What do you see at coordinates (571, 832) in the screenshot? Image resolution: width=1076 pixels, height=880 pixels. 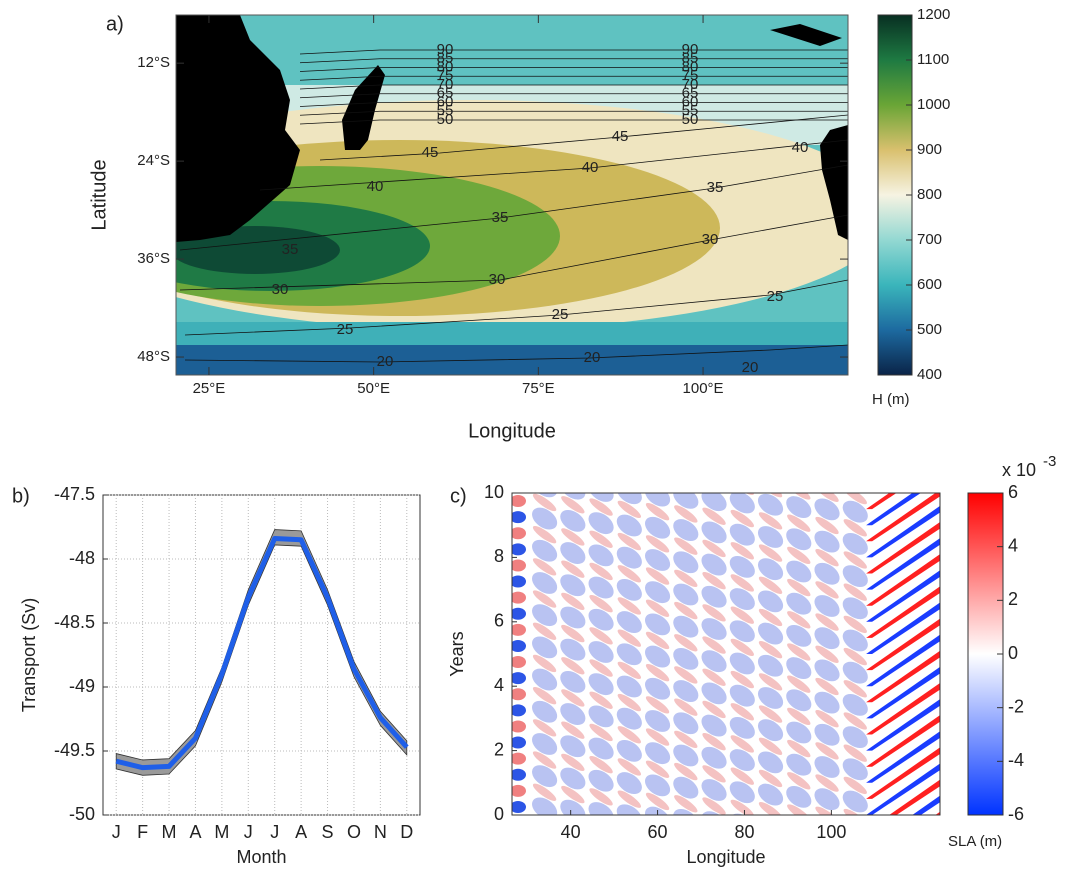 I see `x-tick-label: 40` at bounding box center [571, 832].